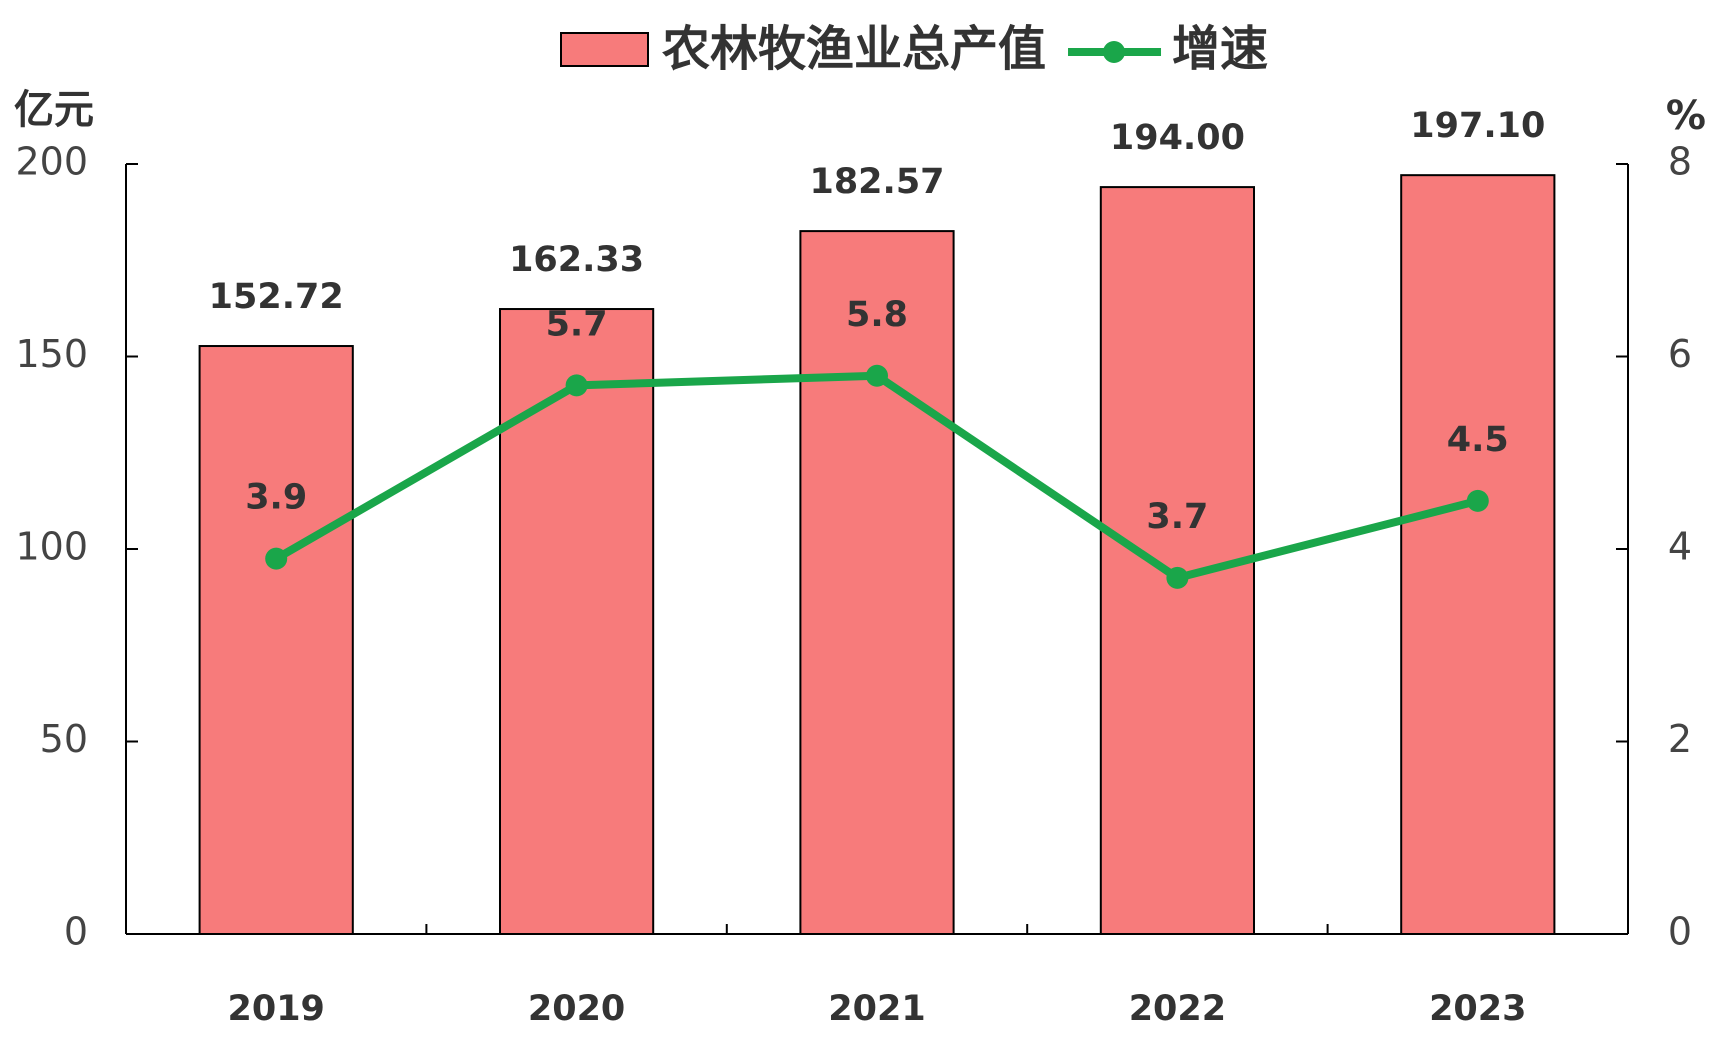 The image size is (1716, 1042). Describe the element at coordinates (54, 110) in the screenshot. I see `y-axis-label: 亿元` at that location.